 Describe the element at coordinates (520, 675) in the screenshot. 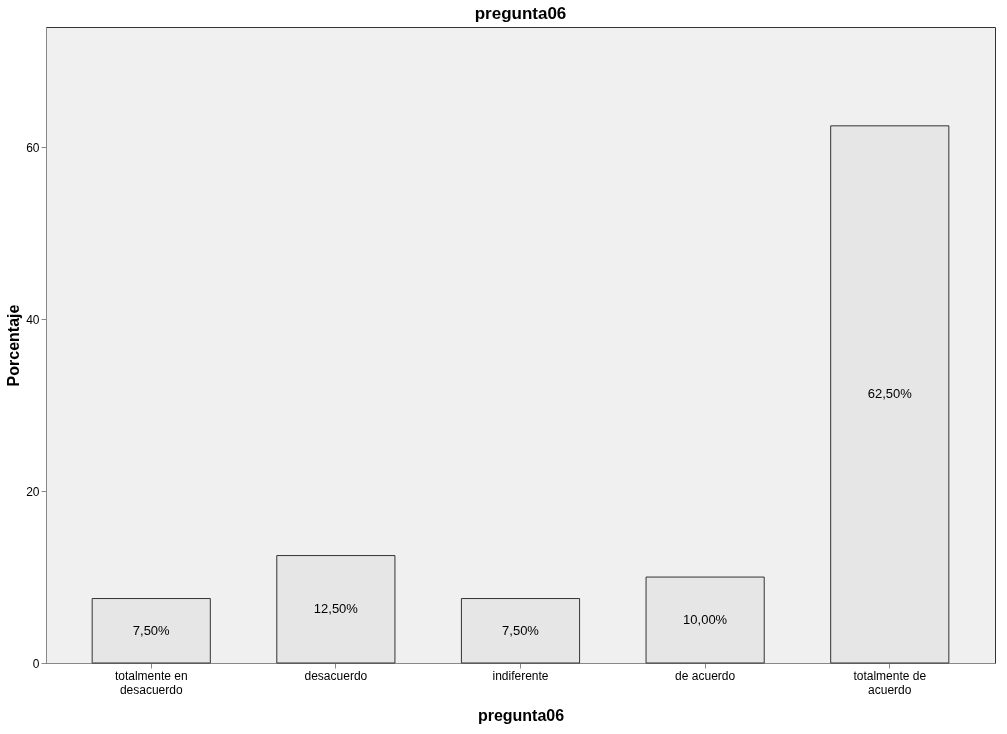

I see `x-tick-label: indiferente` at that location.